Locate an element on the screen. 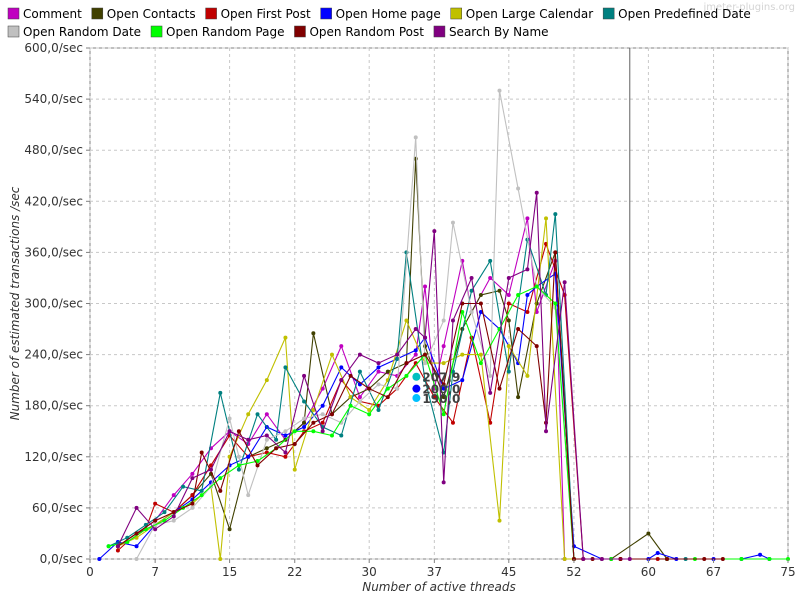 The width and height of the screenshot is (800, 600). legend-item-open-predefined-date: Open Predefined Date is located at coordinates (676, 14).